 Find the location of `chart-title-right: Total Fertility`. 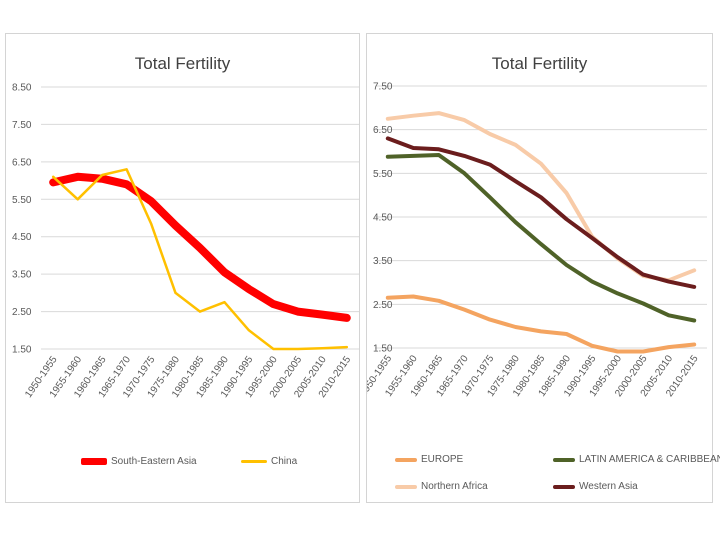

chart-title-right: Total Fertility is located at coordinates (539, 63).